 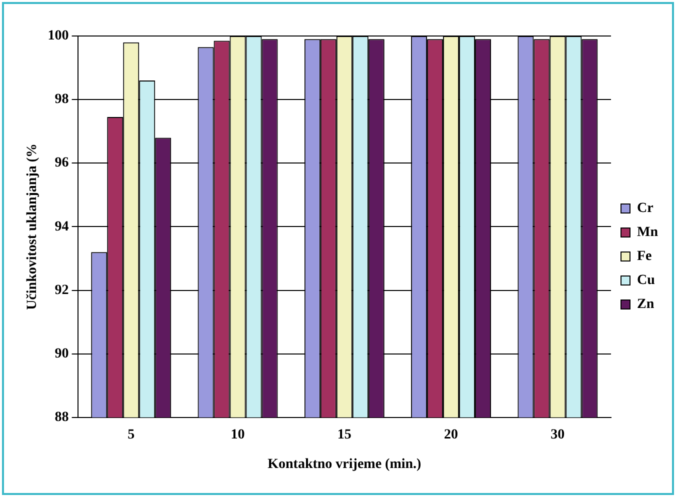 What do you see at coordinates (646, 280) in the screenshot?
I see `legend-label: Cu` at bounding box center [646, 280].